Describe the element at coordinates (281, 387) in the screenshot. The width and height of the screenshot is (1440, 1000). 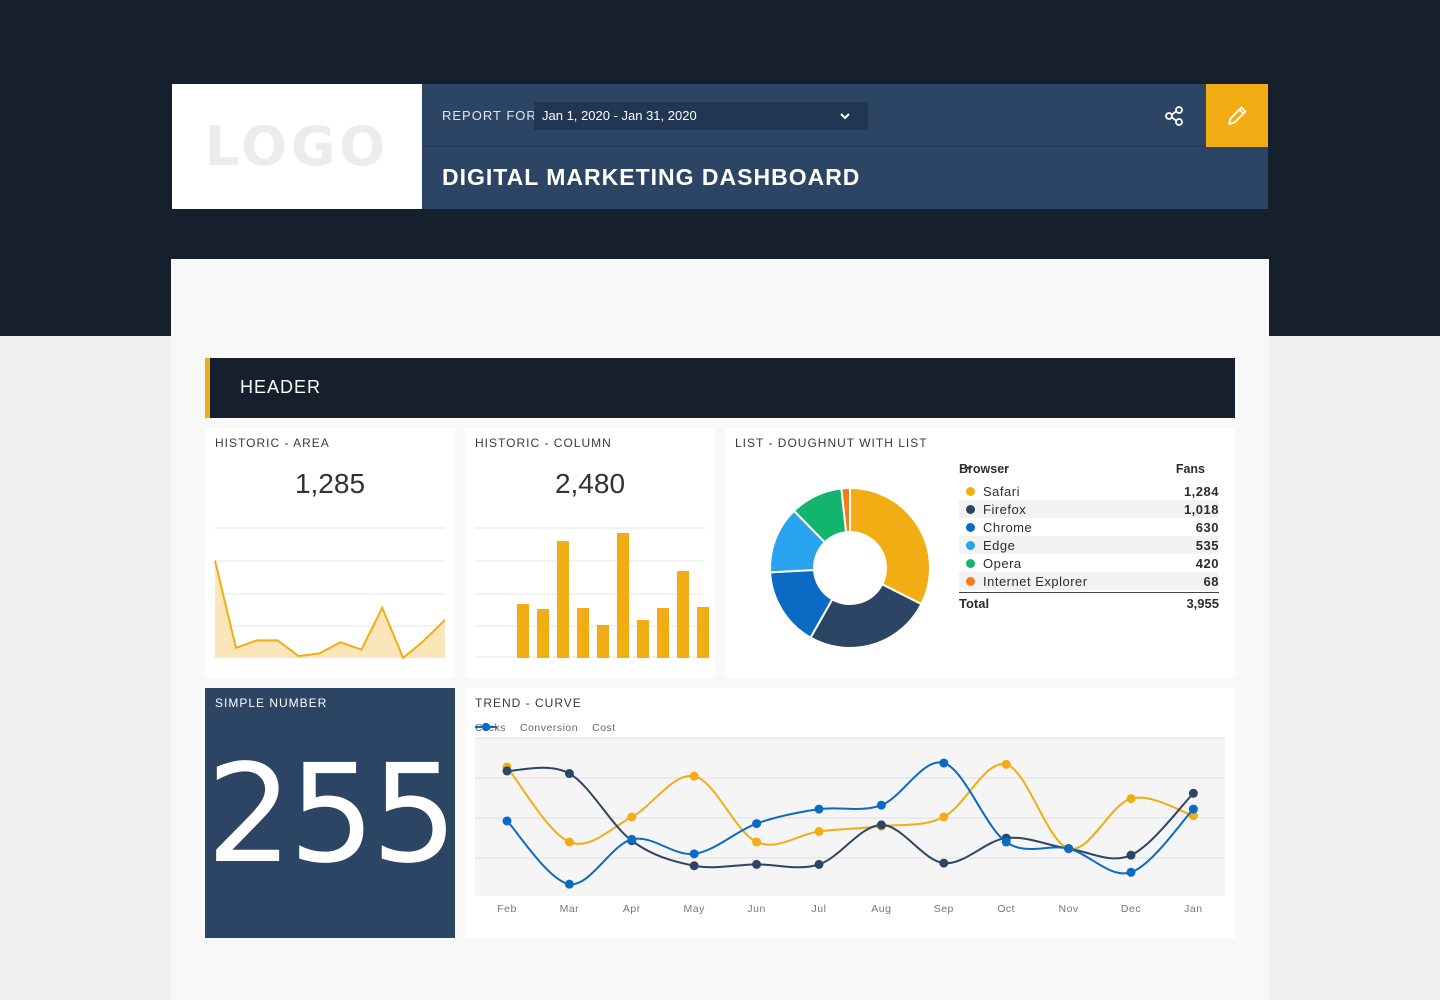
I see `section-header-title: HEADER` at that location.